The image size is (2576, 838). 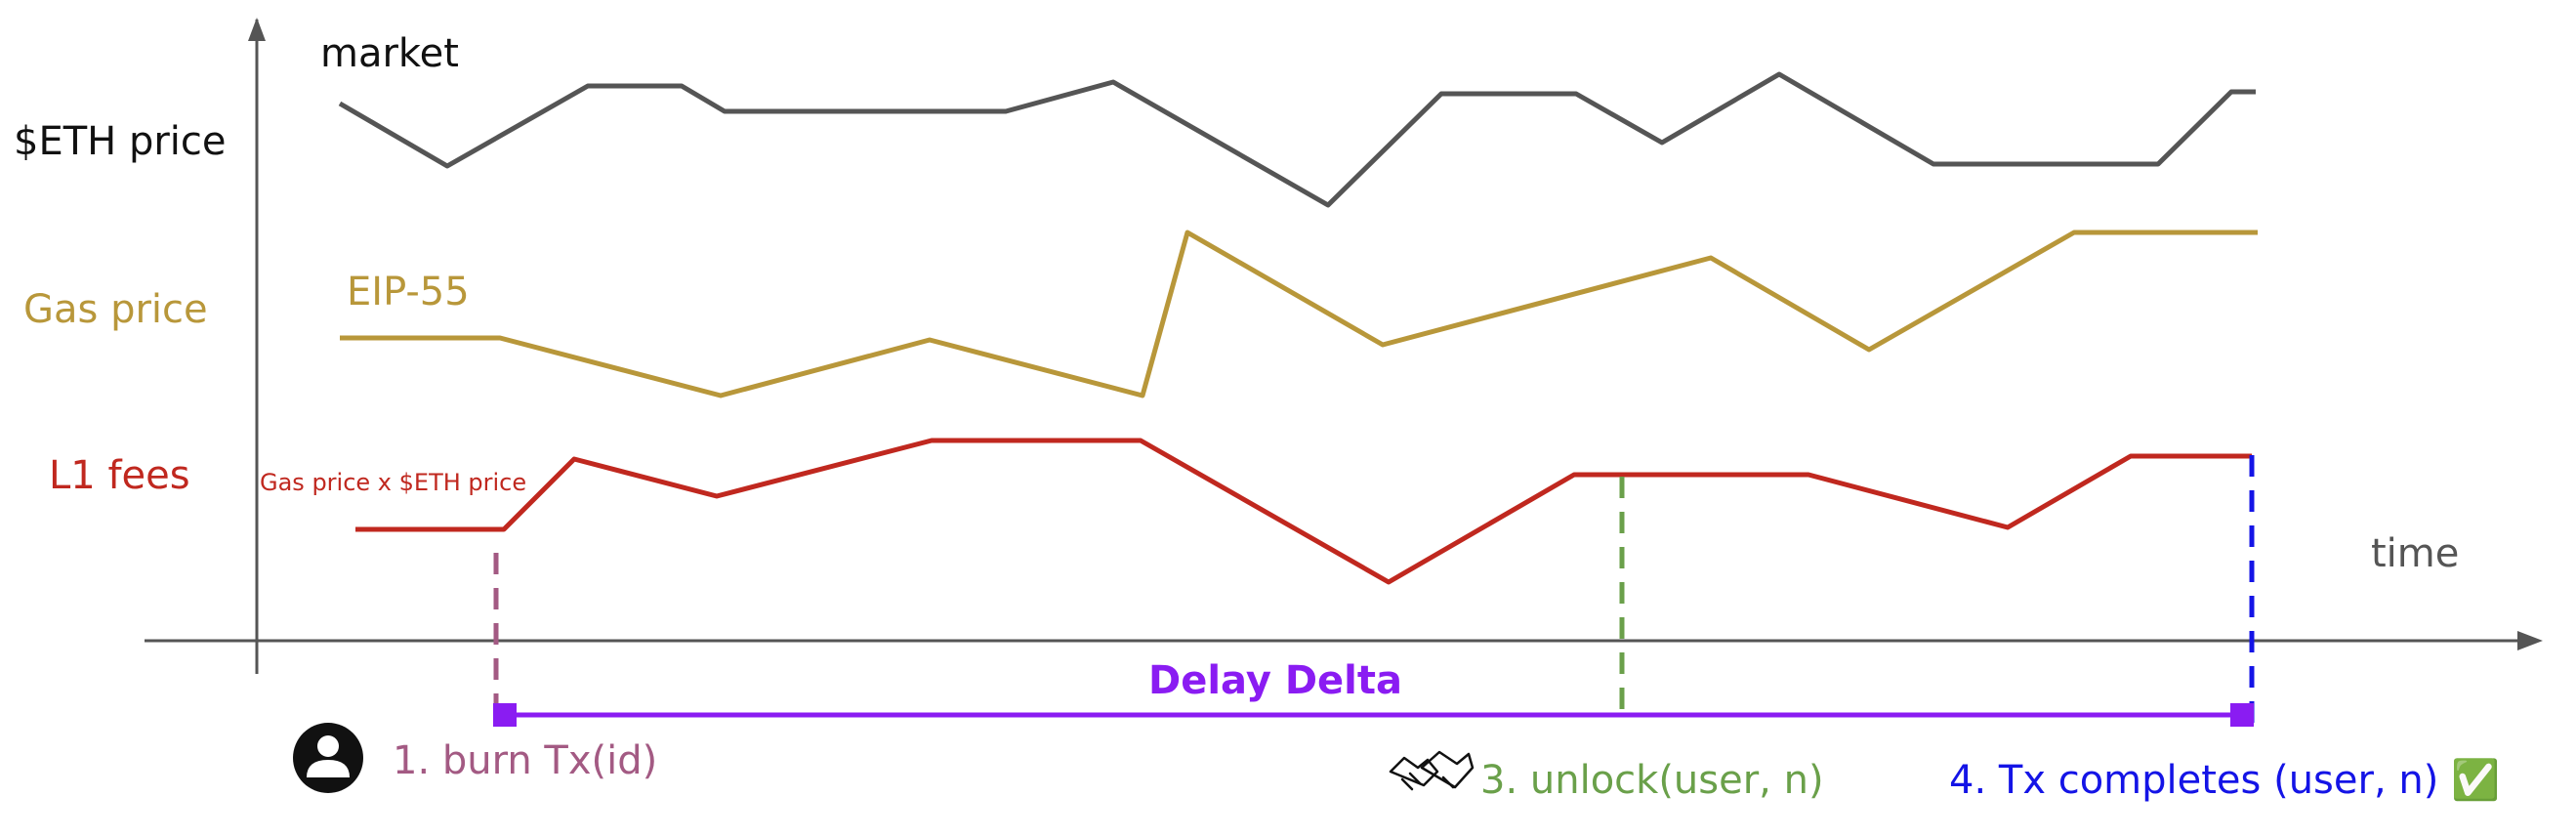 I want to click on x-axis-arrowhead, so click(x=2530, y=640).